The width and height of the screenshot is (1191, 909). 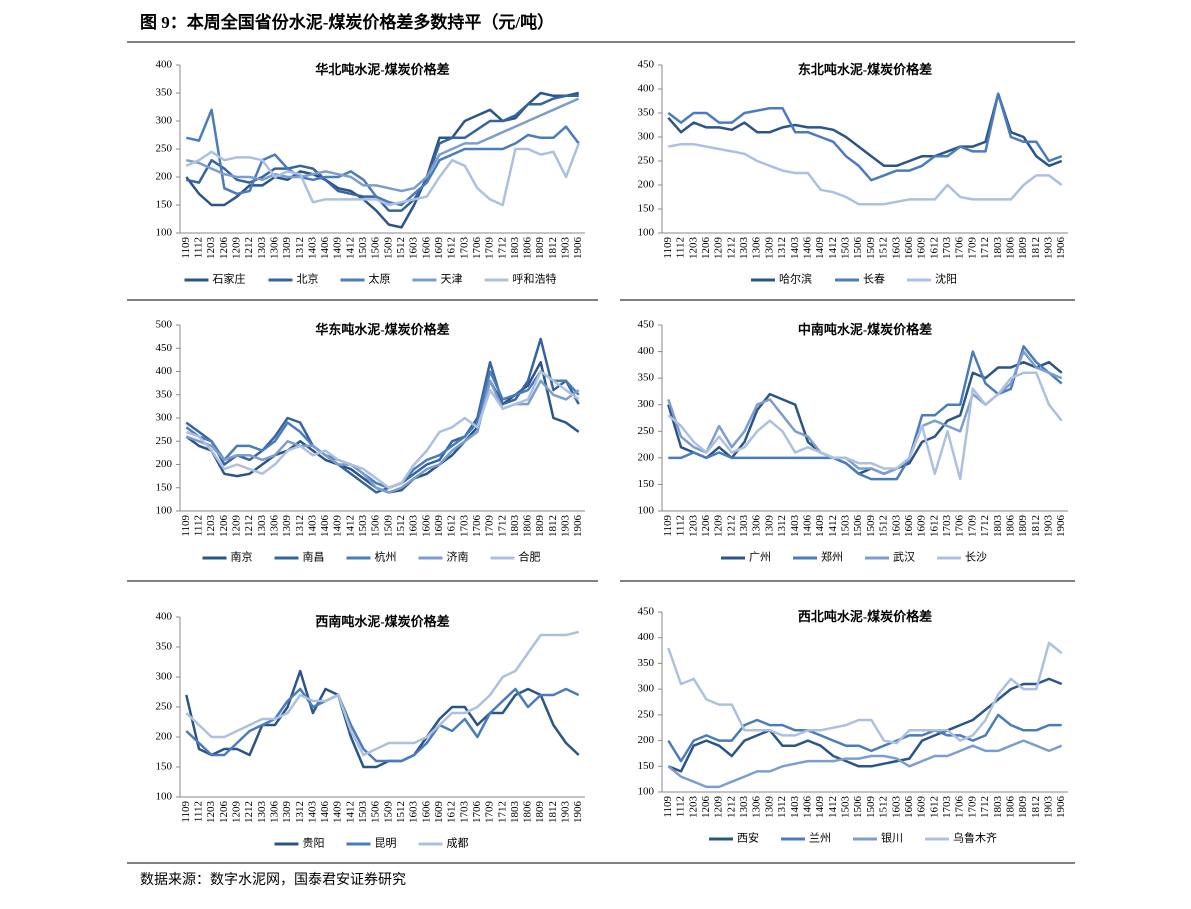 What do you see at coordinates (646, 792) in the screenshot?
I see `y-tick-label: 100` at bounding box center [646, 792].